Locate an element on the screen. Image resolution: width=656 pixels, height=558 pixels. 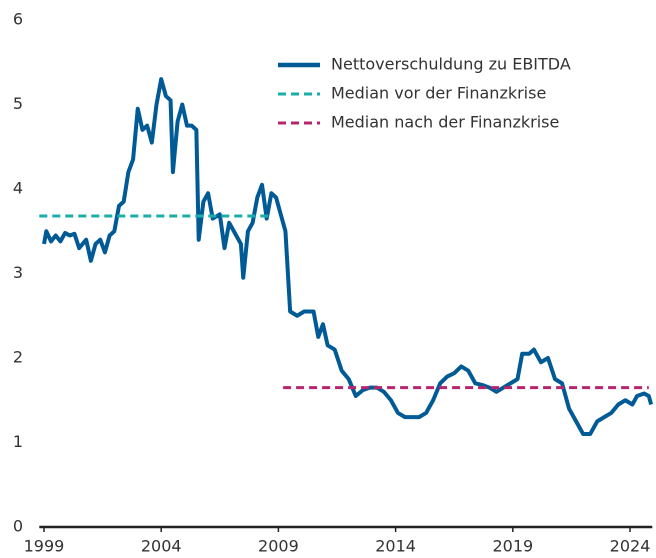
y-tick-label: 2 is located at coordinates (18, 357).